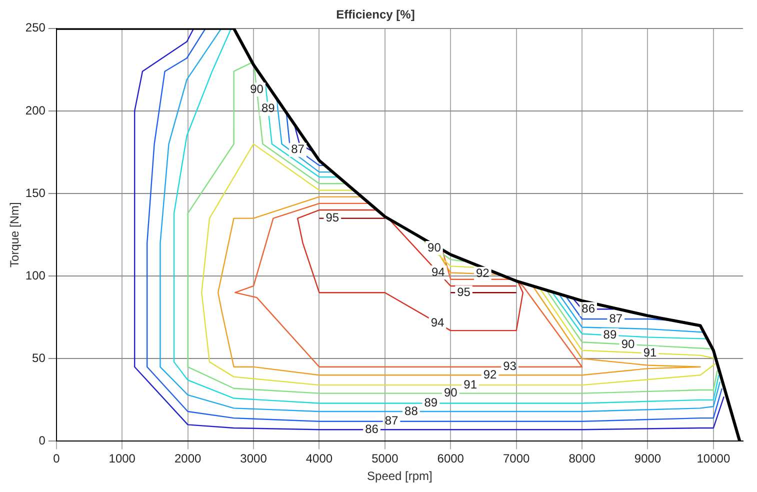  Describe the element at coordinates (122, 459) in the screenshot. I see `x-tick-label: 1000` at that location.